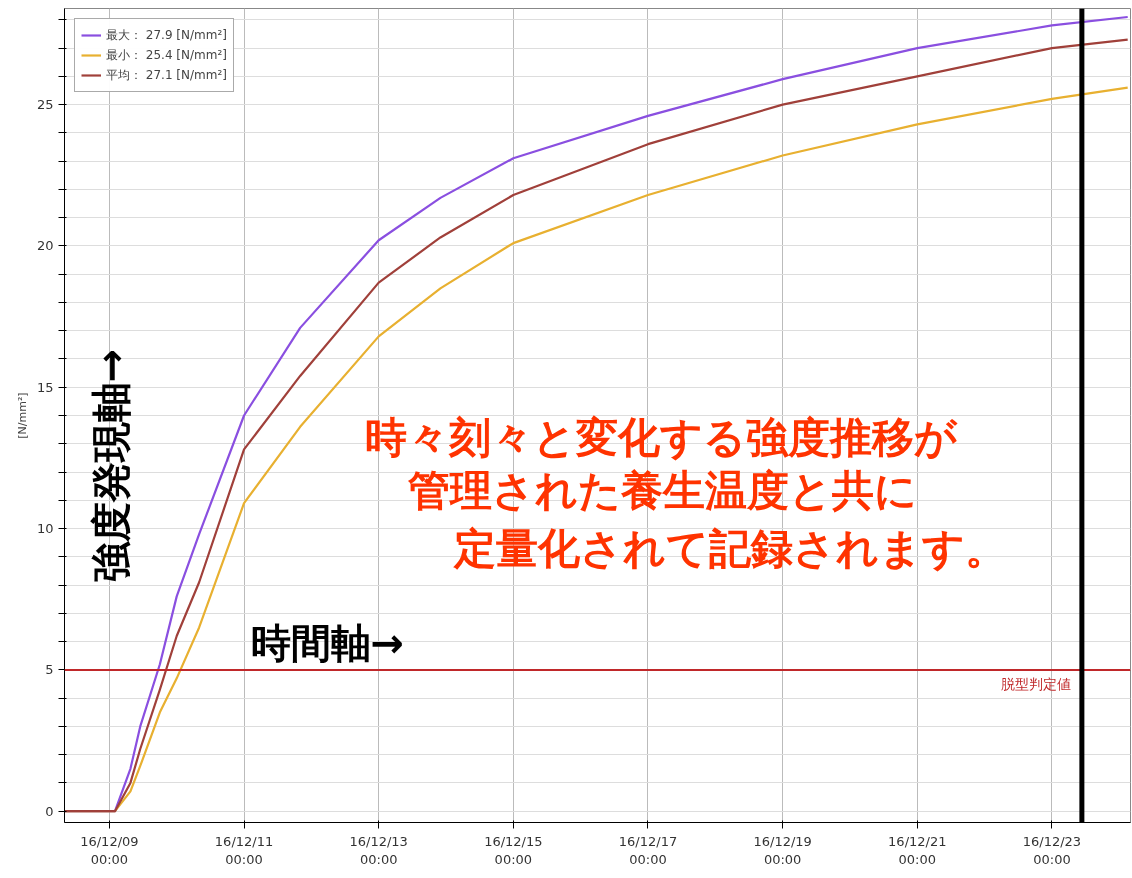 The image size is (1132, 878). I want to click on annotation: 強度発現軸→, so click(110, 465).